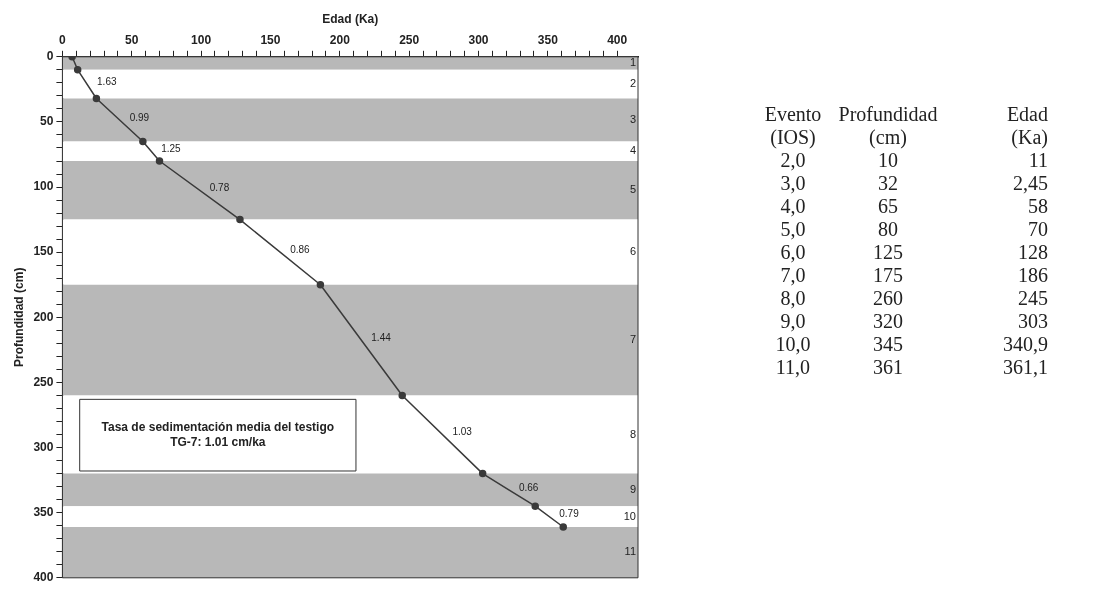 Image resolution: width=1115 pixels, height=592 pixels. I want to click on annotation: 0.86, so click(300, 249).